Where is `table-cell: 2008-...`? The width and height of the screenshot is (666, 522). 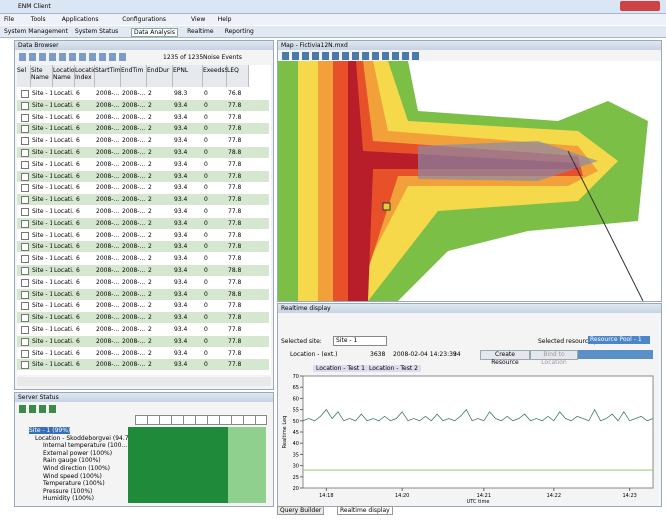
table-cell: 2008-... is located at coordinates (134, 164).